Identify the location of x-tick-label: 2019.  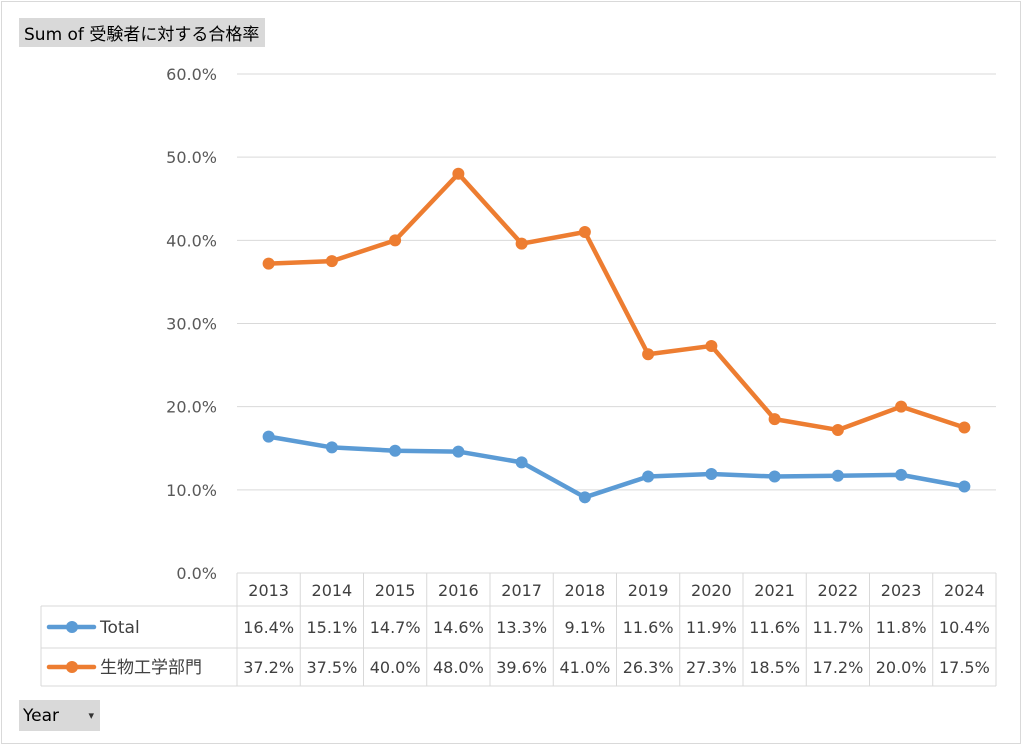
(648, 590).